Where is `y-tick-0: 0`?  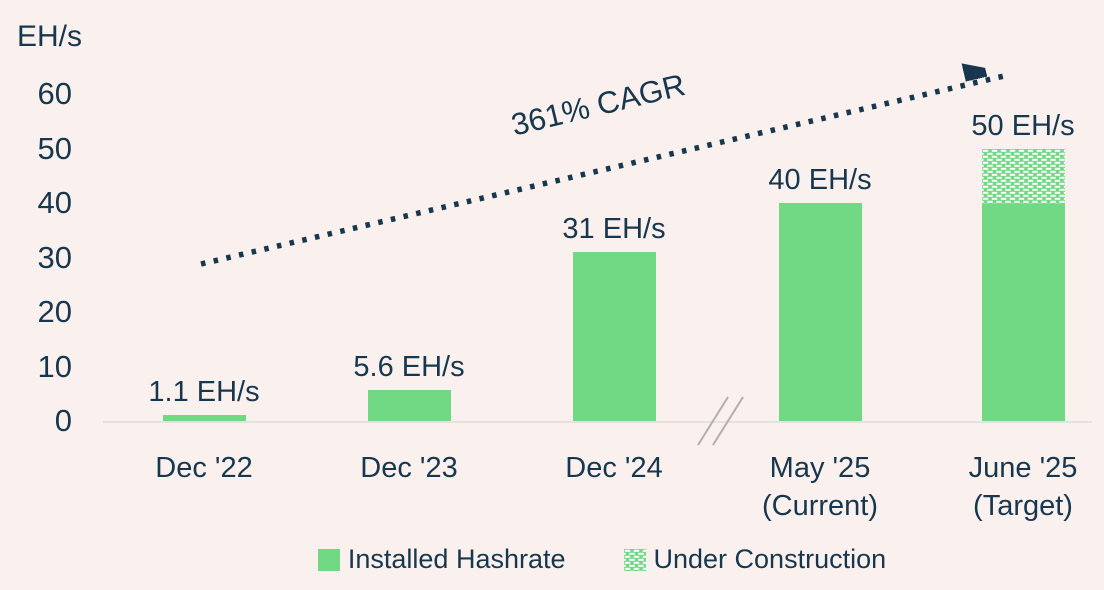
y-tick-0: 0 is located at coordinates (63, 420).